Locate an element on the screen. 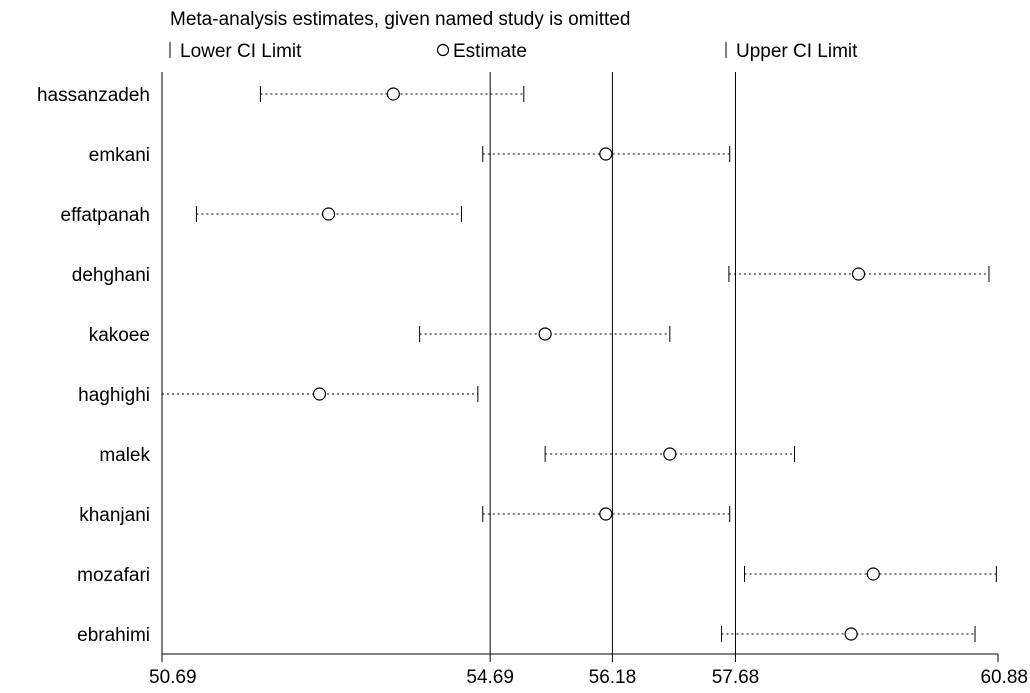 The height and width of the screenshot is (693, 1030). study-label: hassanzadeh is located at coordinates (93, 95).